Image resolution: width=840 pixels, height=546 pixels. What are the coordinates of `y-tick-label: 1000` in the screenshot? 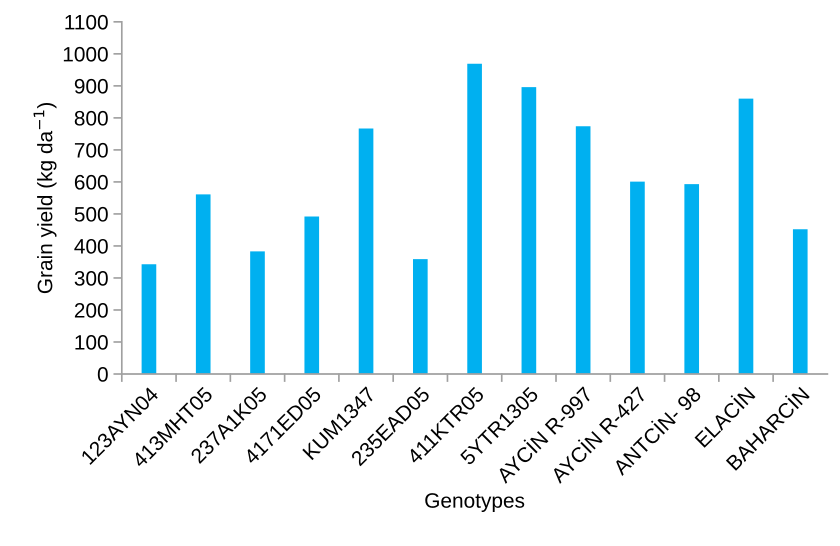 It's located at (86, 54).